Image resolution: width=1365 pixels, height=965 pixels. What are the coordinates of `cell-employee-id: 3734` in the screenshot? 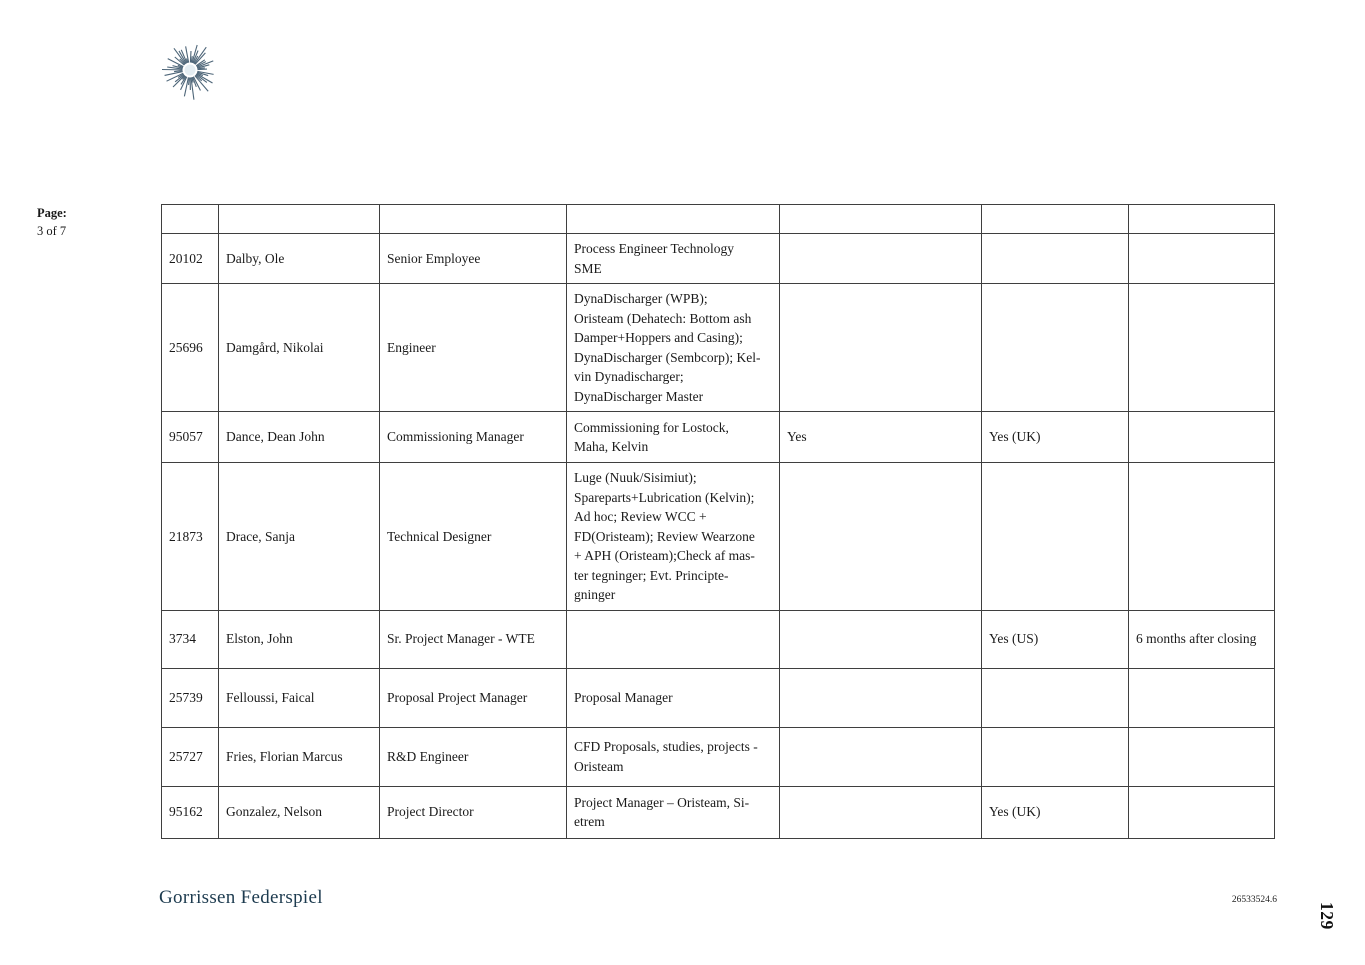 It's located at (190, 639).